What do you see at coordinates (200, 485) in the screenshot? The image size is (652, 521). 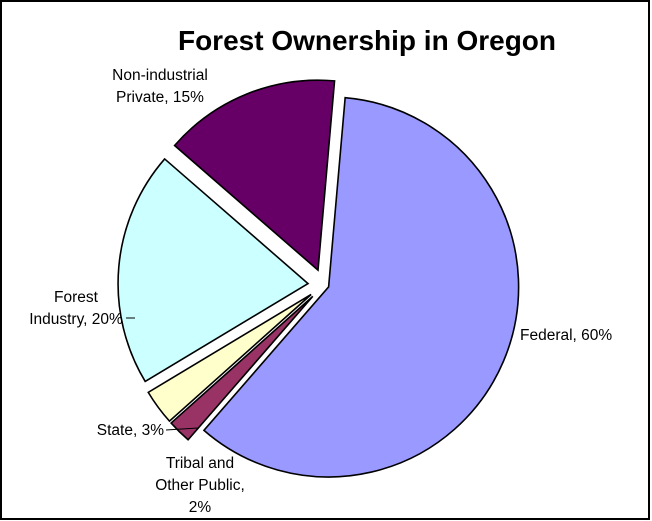 I see `slice-label-tribal-and: Tribal and Other Public, 2%` at bounding box center [200, 485].